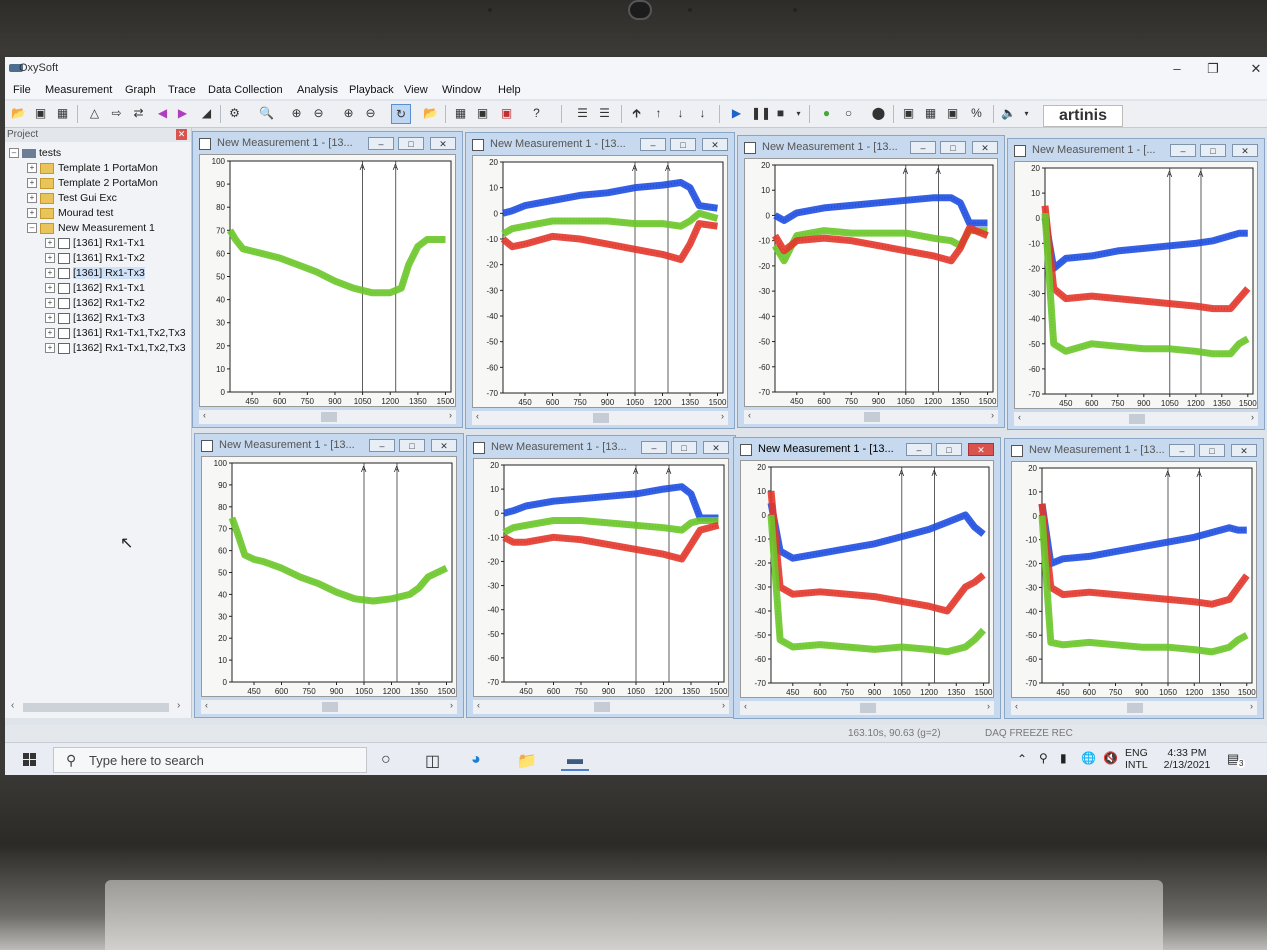 The width and height of the screenshot is (1267, 950). I want to click on taskbar-search: ⚲ Type here to search, so click(210, 760).